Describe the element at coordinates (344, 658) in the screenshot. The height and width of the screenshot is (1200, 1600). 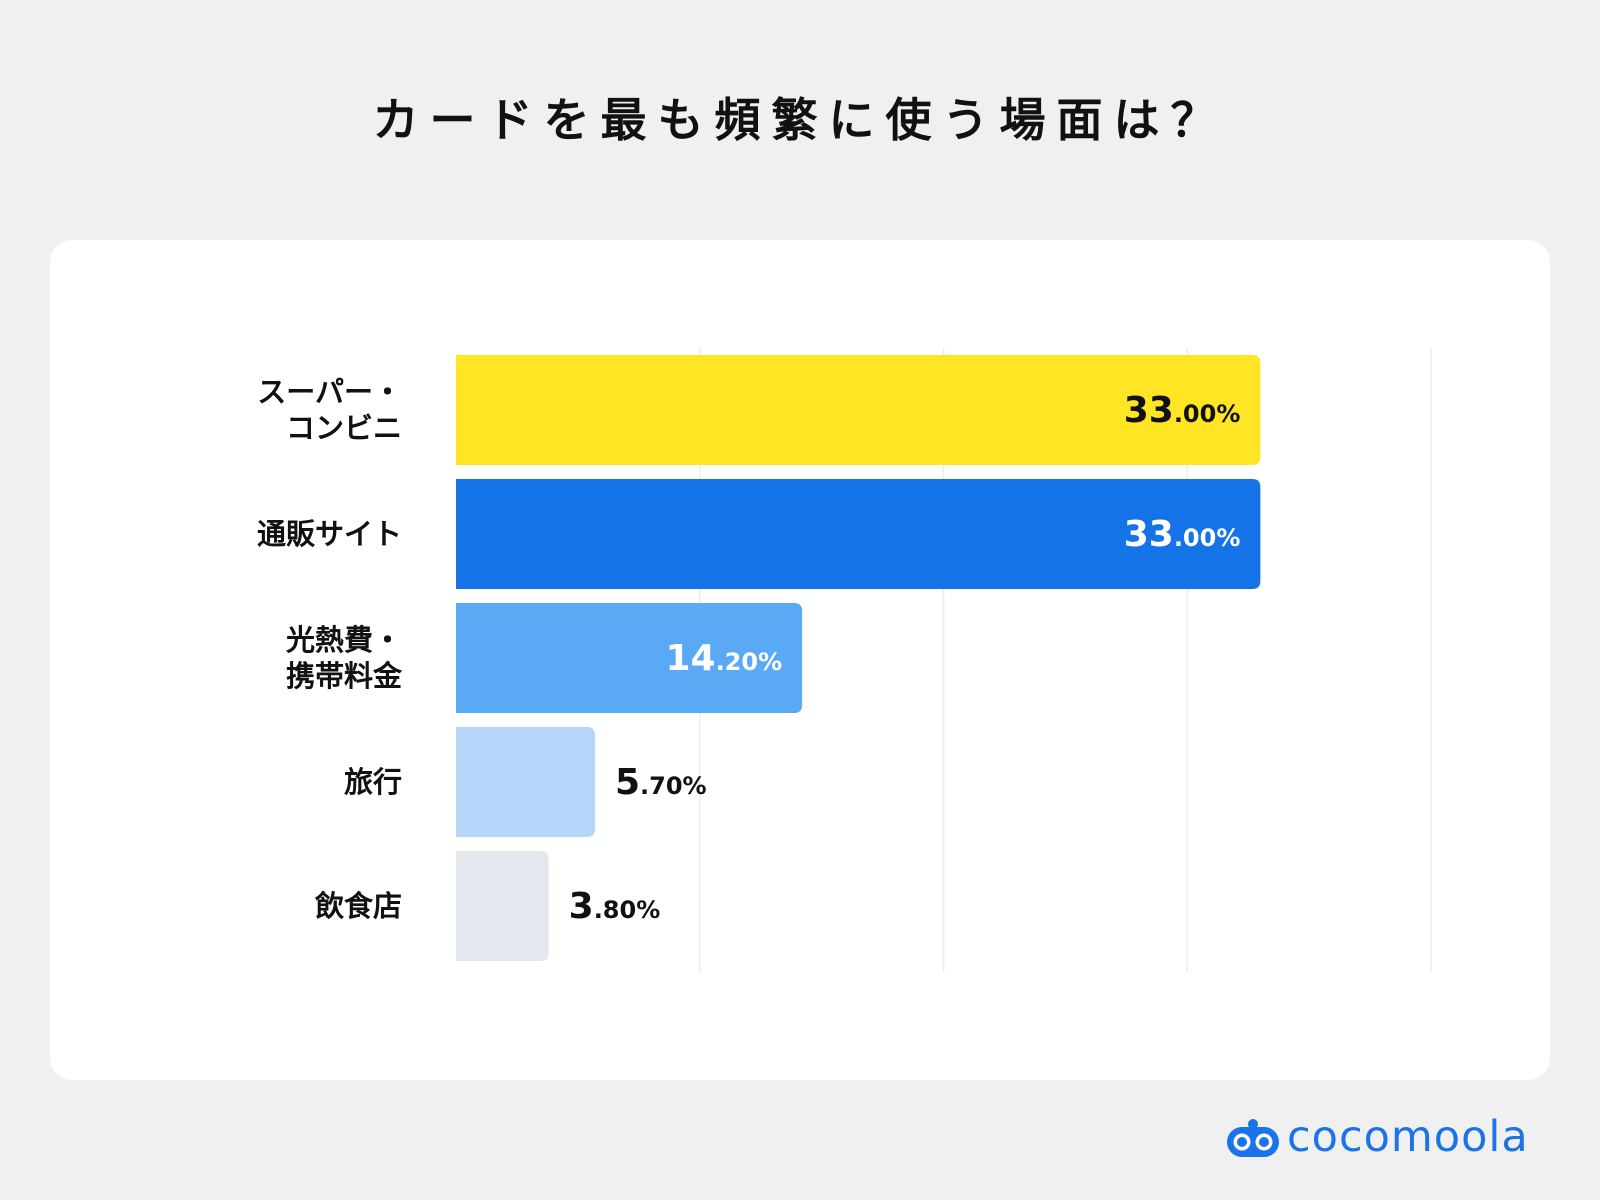
I see `category-label: 光熱費・携帯料金` at that location.